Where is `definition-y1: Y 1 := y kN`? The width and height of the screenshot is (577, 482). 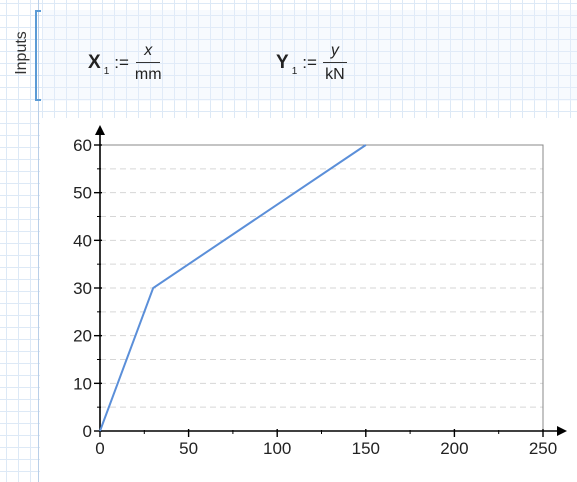 definition-y1: Y 1 := y kN is located at coordinates (311, 63).